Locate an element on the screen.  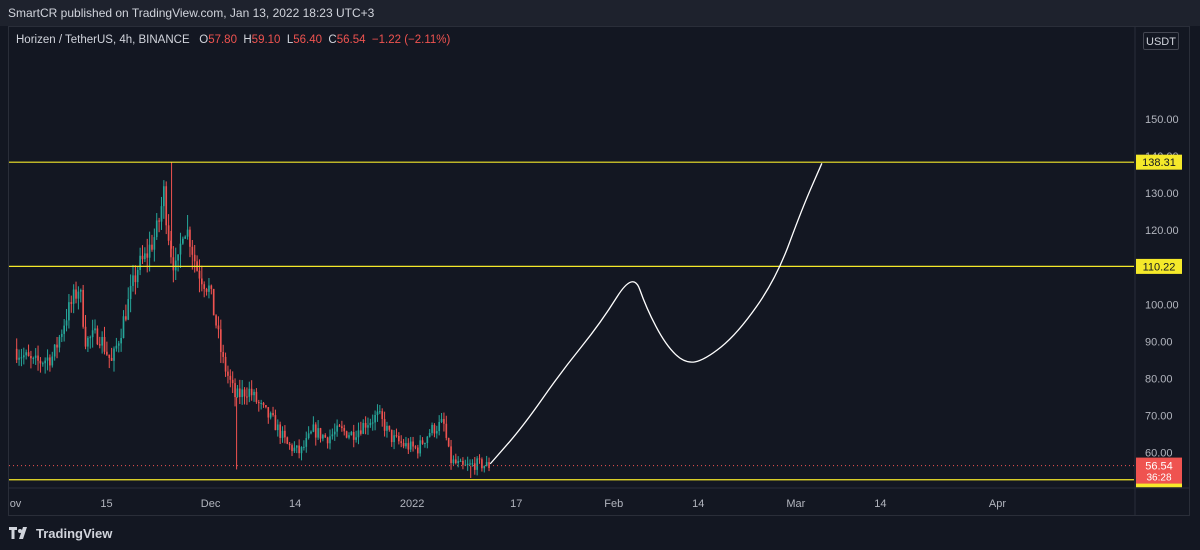
x-tick-label: Dec is located at coordinates (211, 504).